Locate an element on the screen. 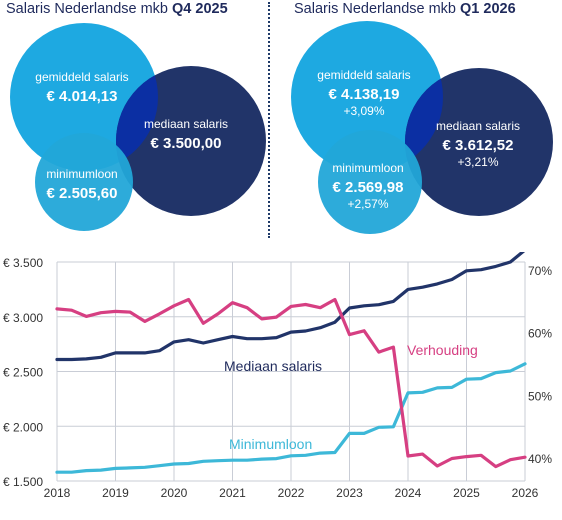 This screenshot has width=562, height=520. average-salary-circle is located at coordinates (367, 97).